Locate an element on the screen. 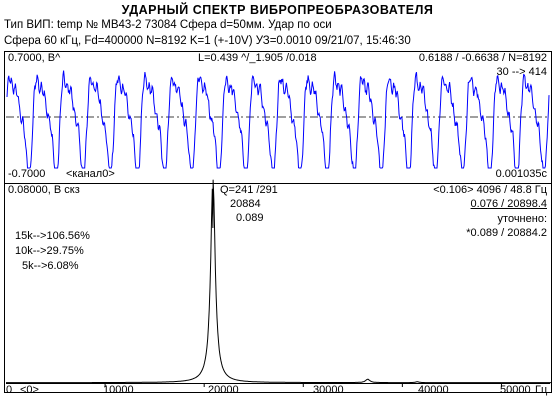 The height and width of the screenshot is (402, 555). x-unit-label: Гц is located at coordinates (541, 390).